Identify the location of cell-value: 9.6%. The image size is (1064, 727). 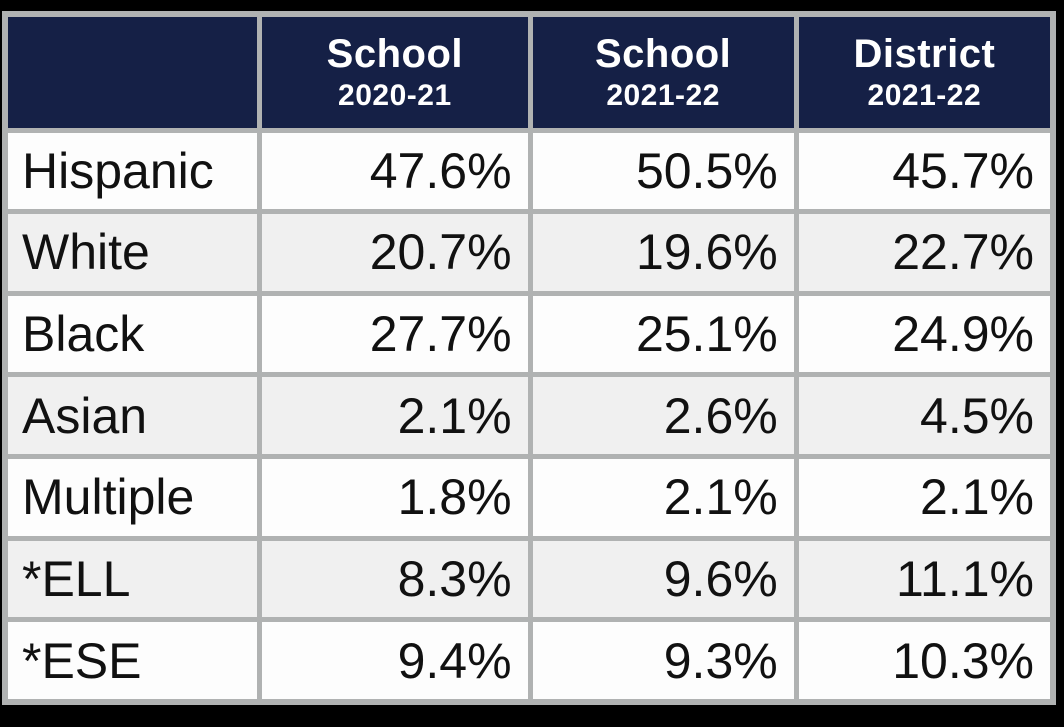
(663, 579).